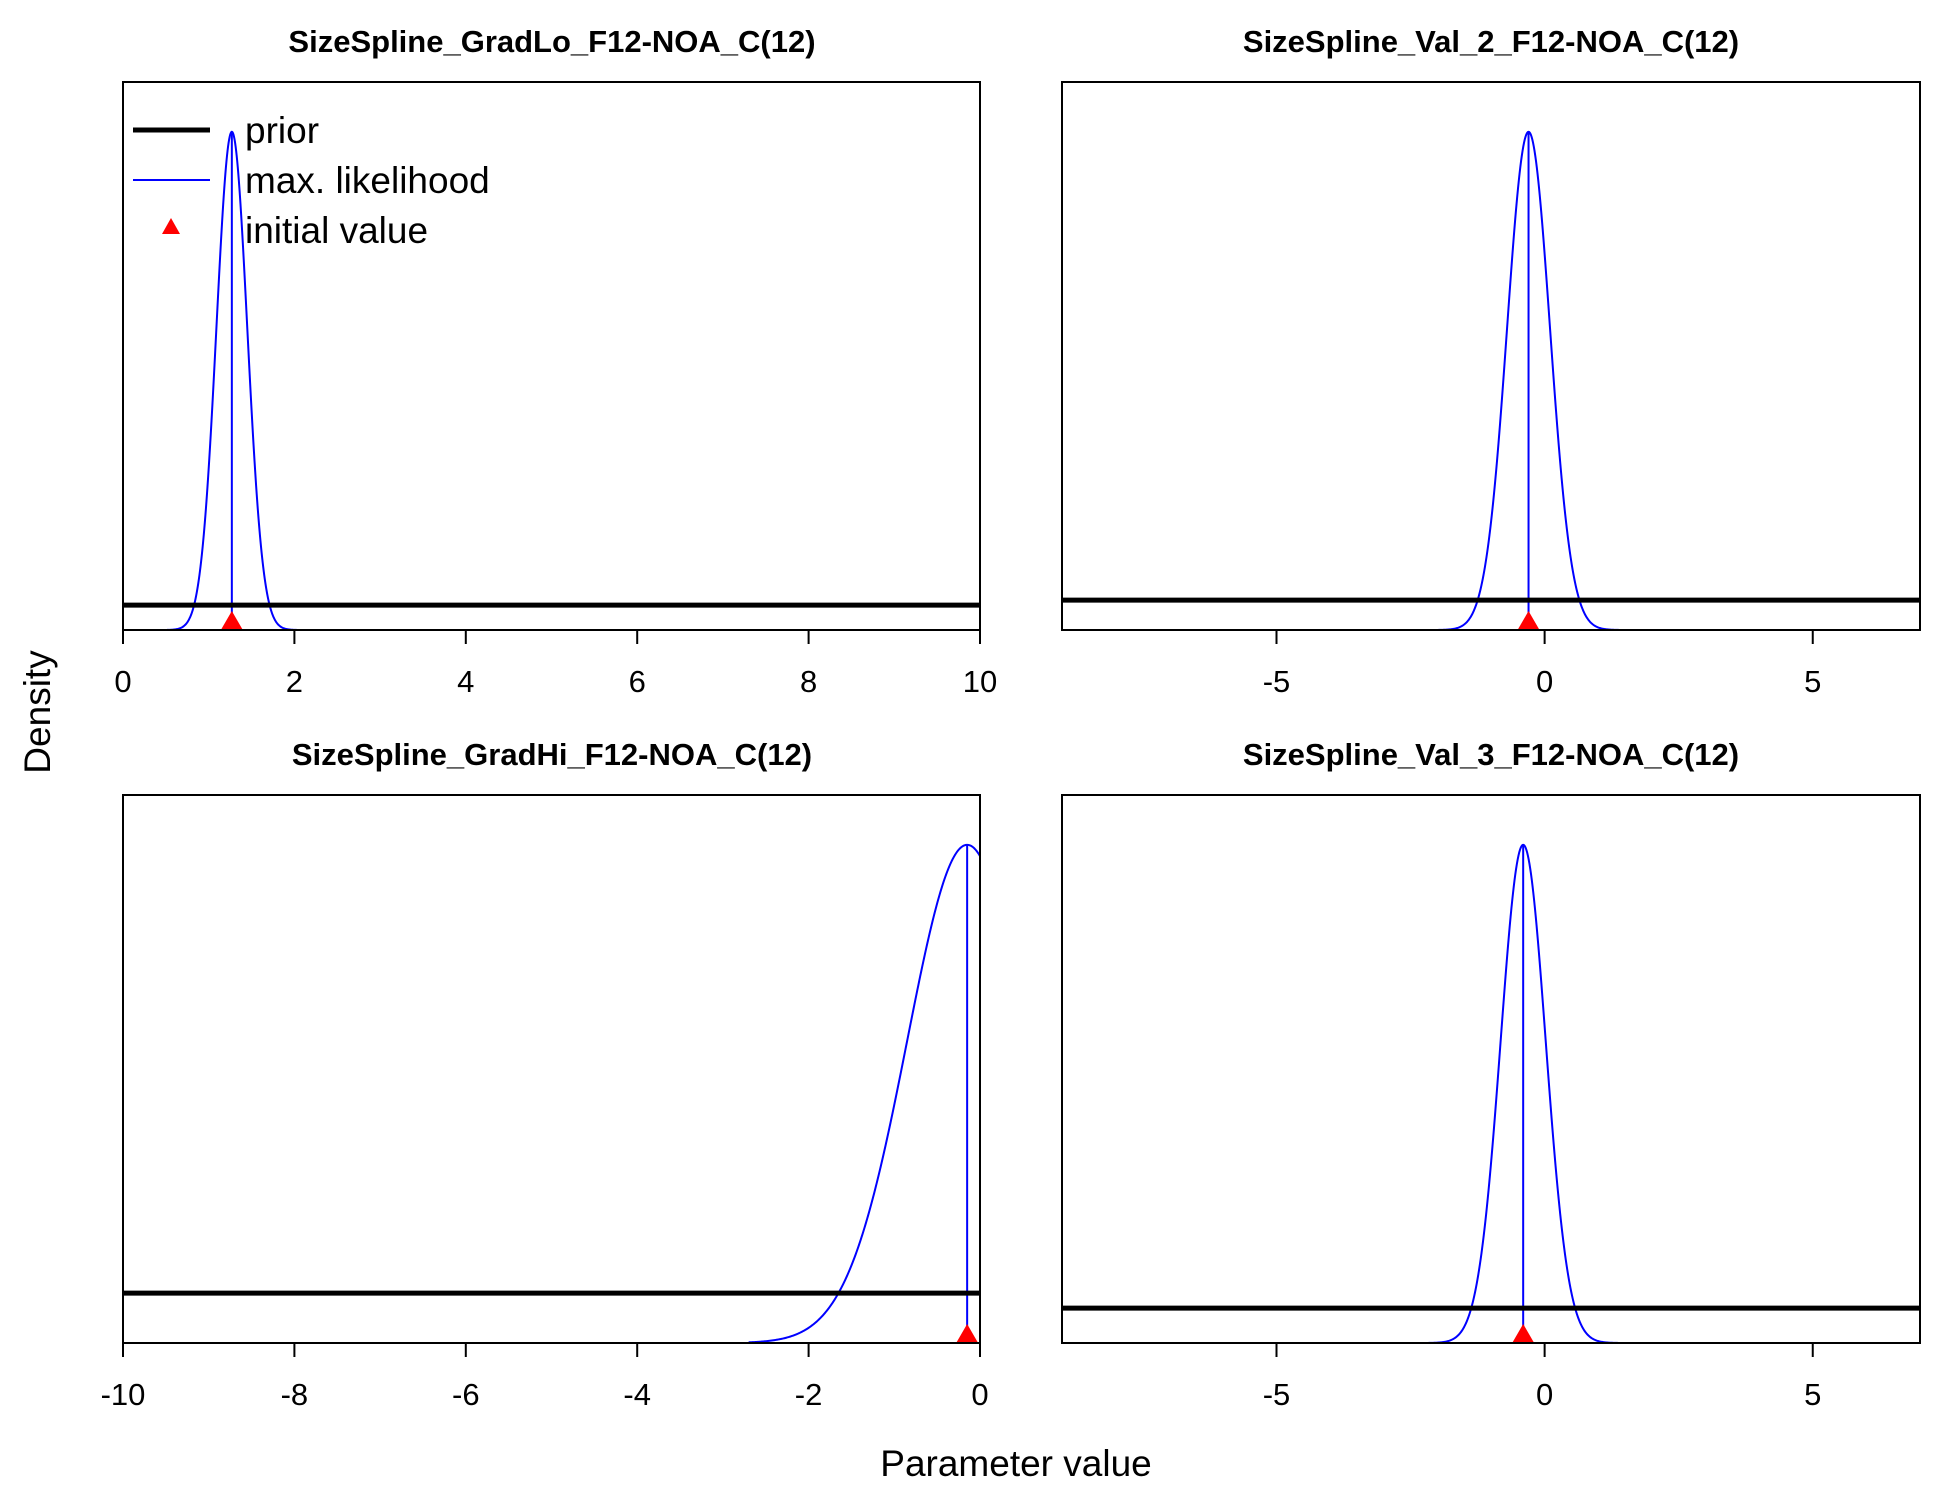 This screenshot has height=1500, width=1950. What do you see at coordinates (367, 180) in the screenshot?
I see `legend-ml-label: max. likelihood` at bounding box center [367, 180].